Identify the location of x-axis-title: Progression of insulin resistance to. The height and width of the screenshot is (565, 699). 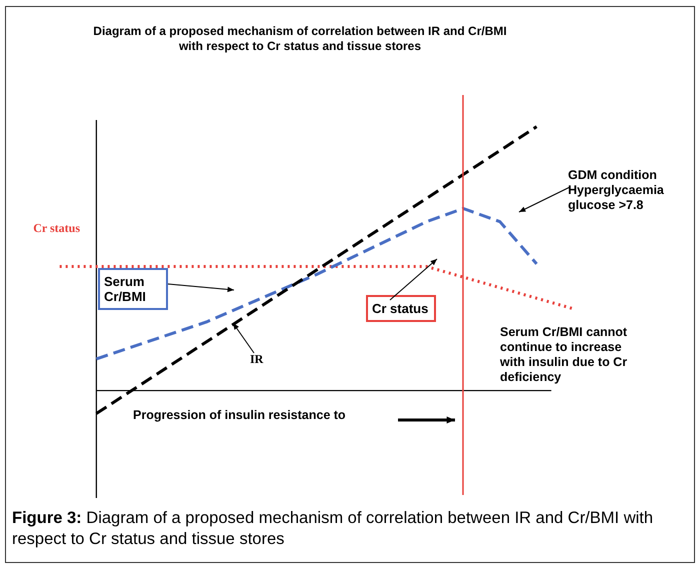
(239, 415).